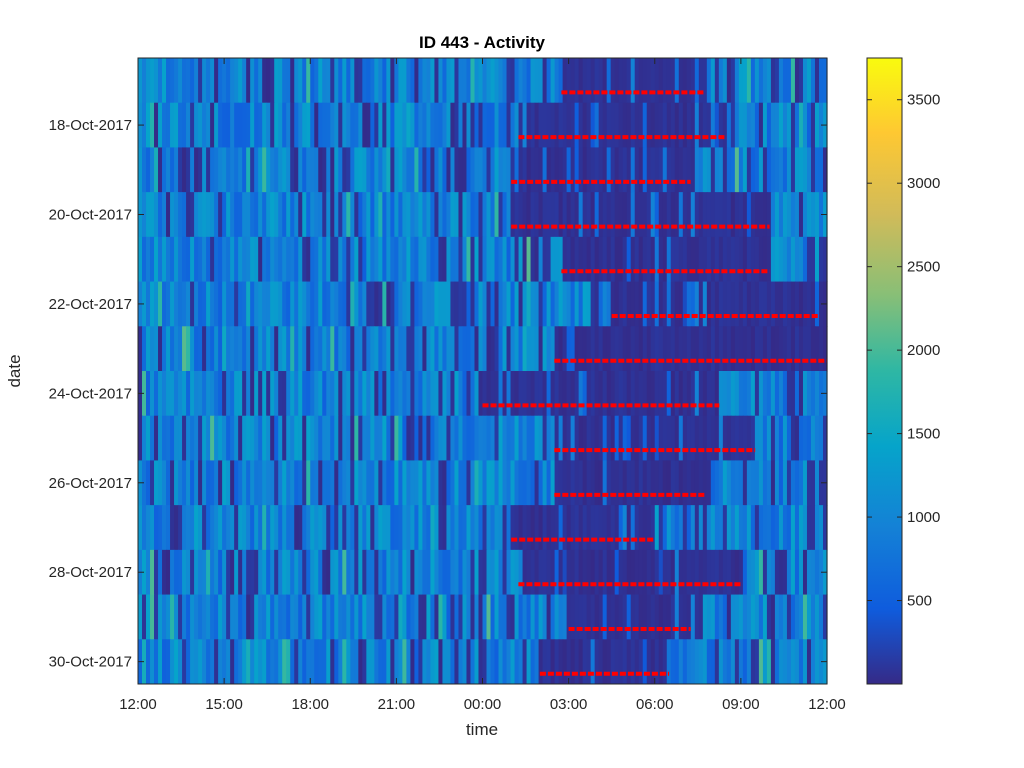 This screenshot has height=768, width=1024. Describe the element at coordinates (90, 125) in the screenshot. I see `y-tick-label: 18-Oct-2017` at that location.